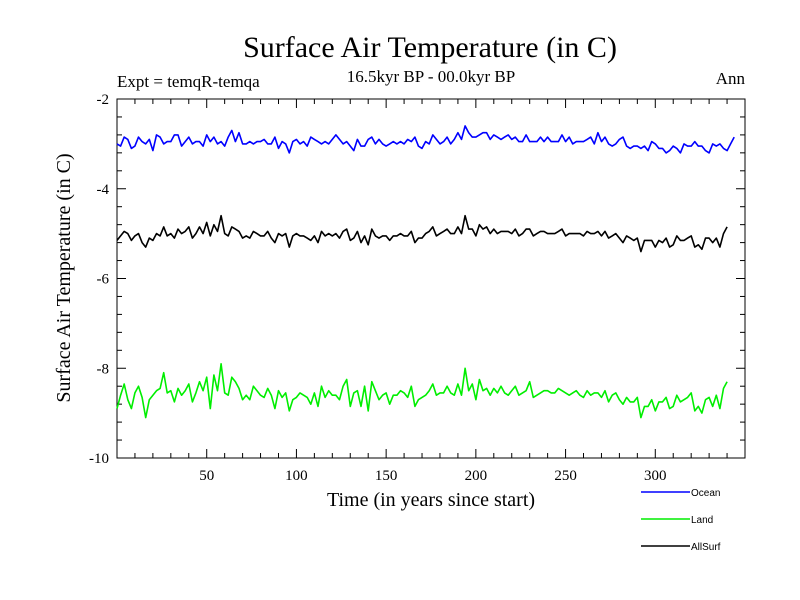  What do you see at coordinates (430, 47) in the screenshot?
I see `chart-title: Surface Air Temperature (in C)` at bounding box center [430, 47].